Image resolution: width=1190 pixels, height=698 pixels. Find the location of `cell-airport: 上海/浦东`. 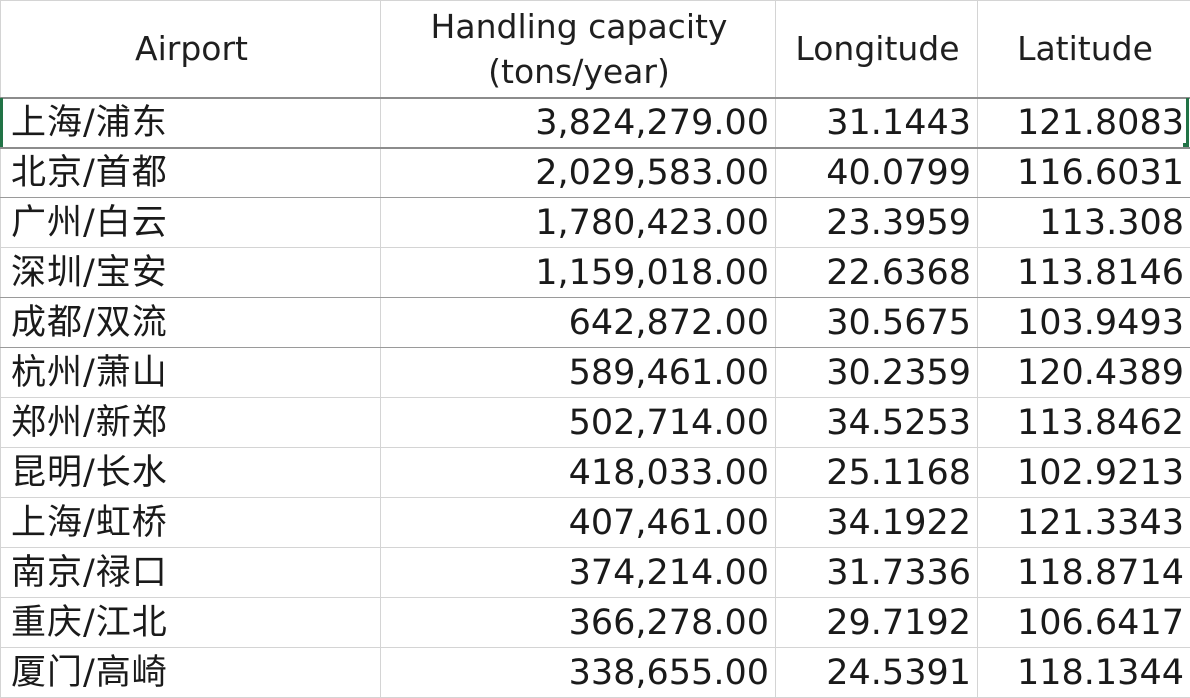

cell-airport: 上海/浦东 is located at coordinates (190, 123).